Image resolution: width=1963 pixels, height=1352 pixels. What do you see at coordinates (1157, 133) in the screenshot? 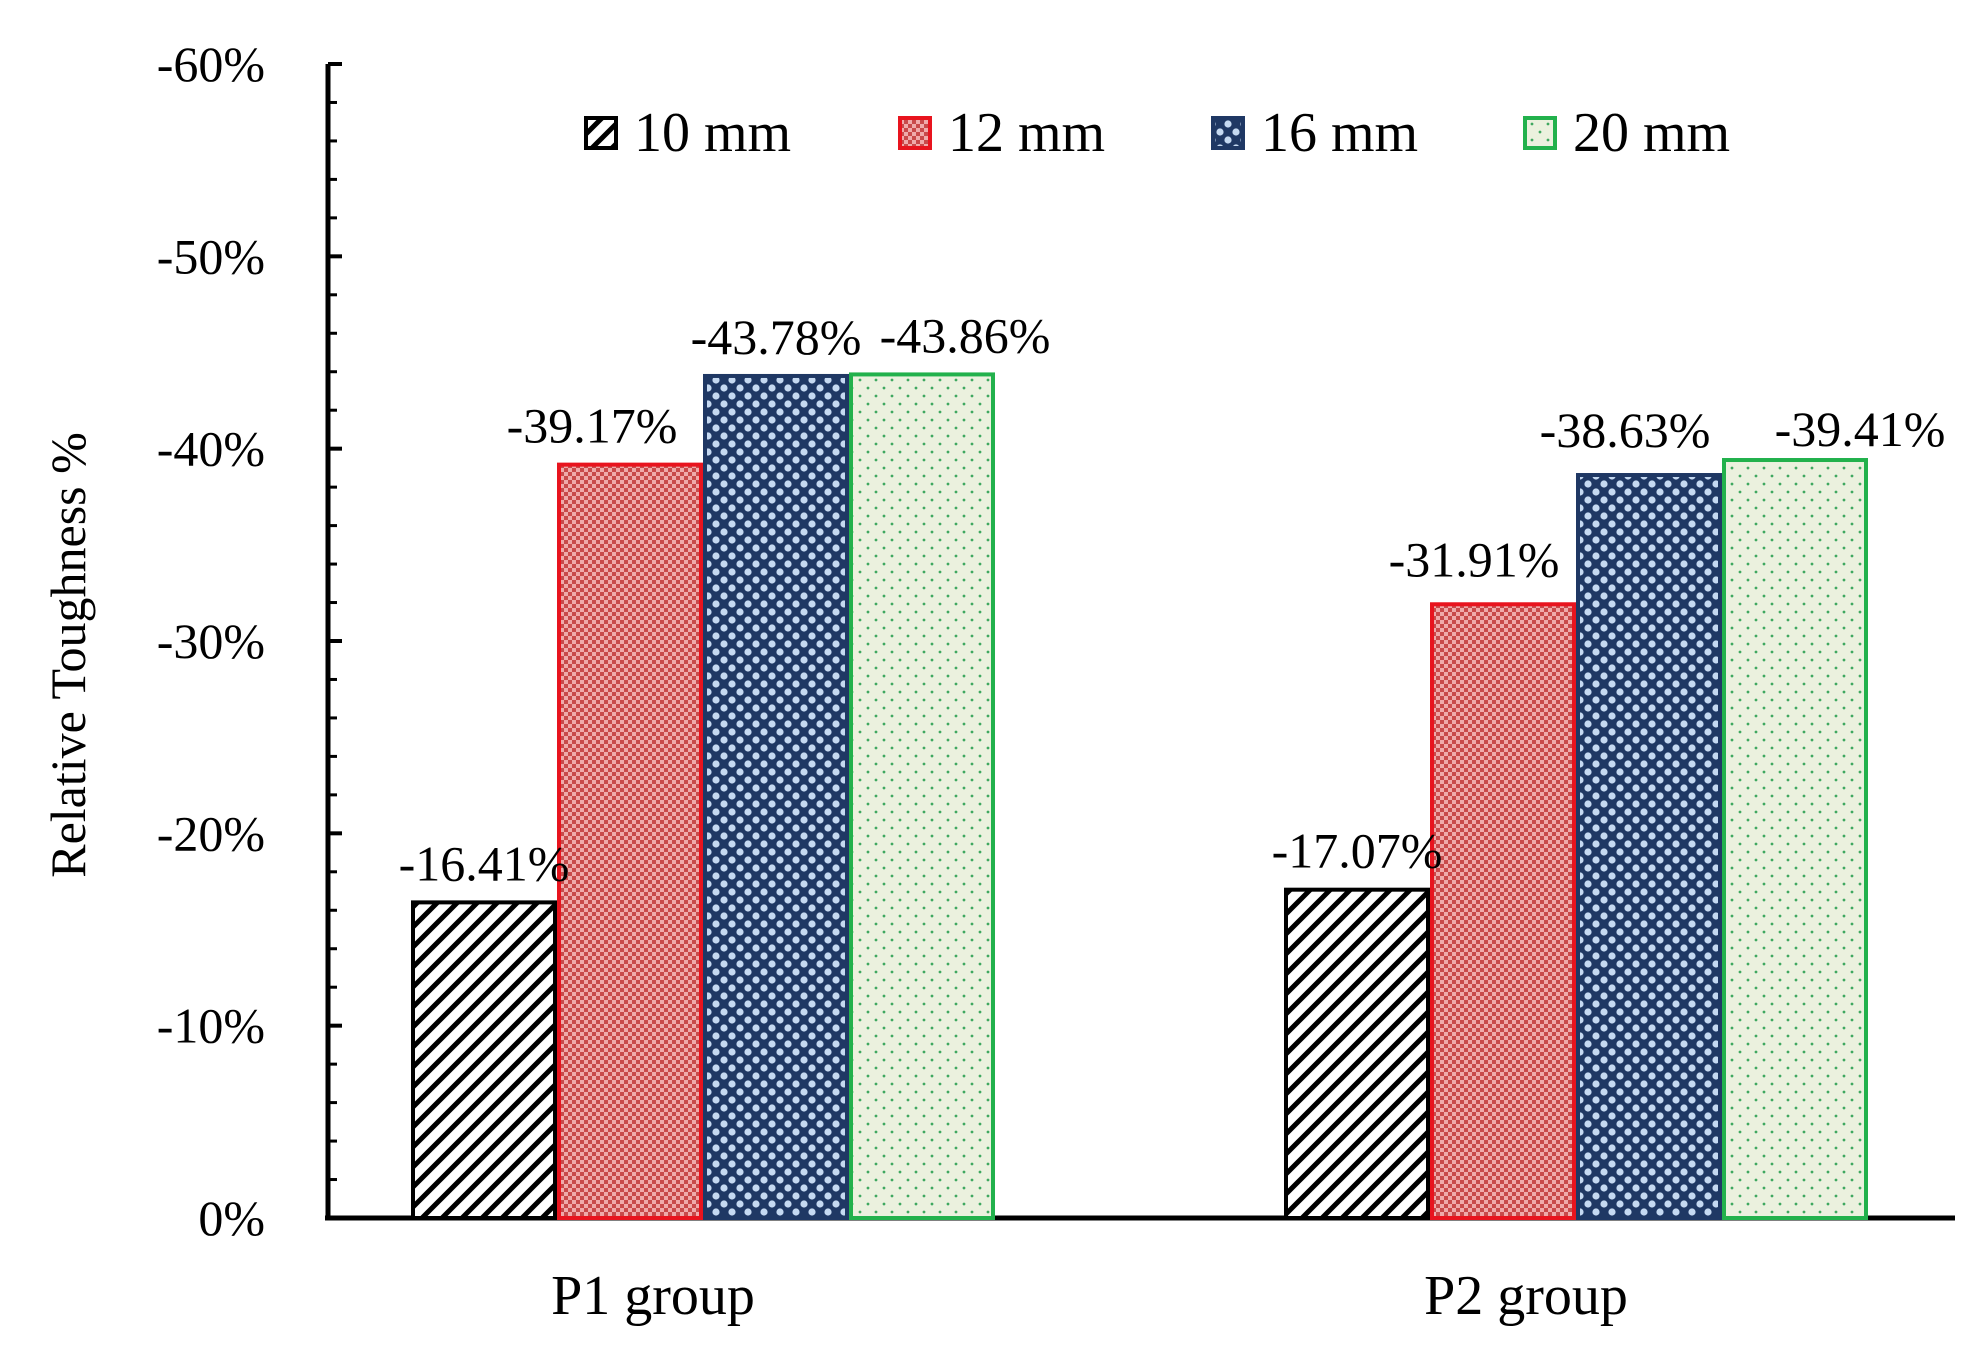
I see `legend: 10 mm 12 mm 16 mm 20 mm` at bounding box center [1157, 133].